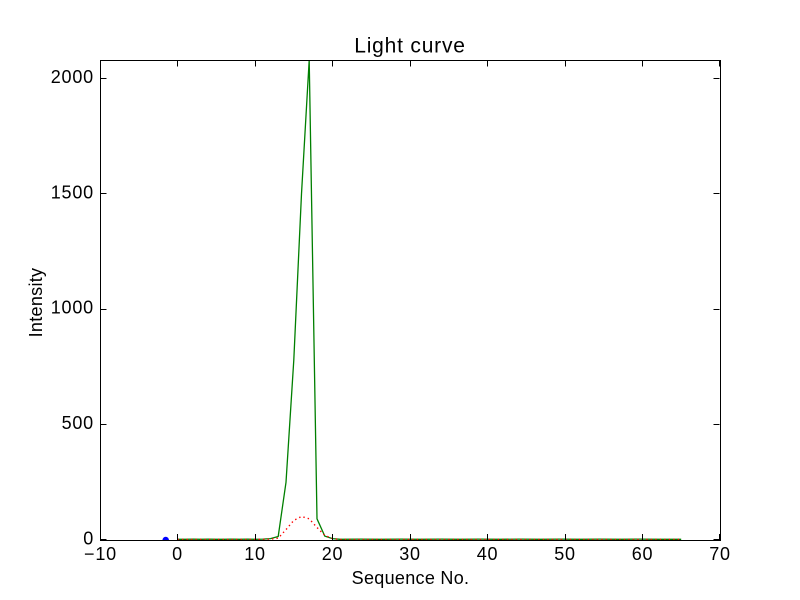 This screenshot has height=600, width=800. I want to click on svg-text: 40, so click(488, 554).